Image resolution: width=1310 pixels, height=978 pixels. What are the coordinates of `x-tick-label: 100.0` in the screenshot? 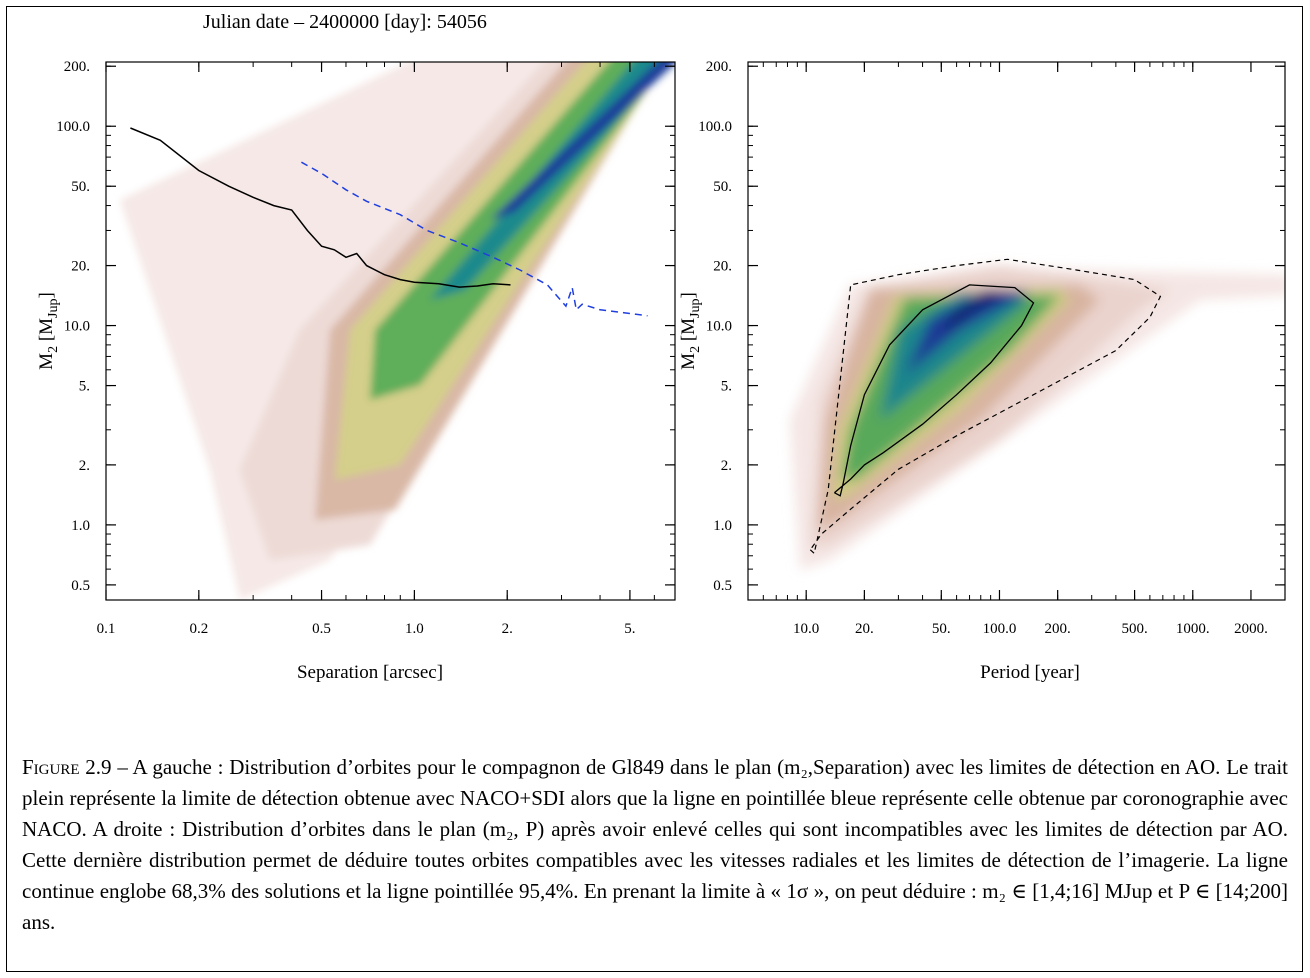 It's located at (1000, 629).